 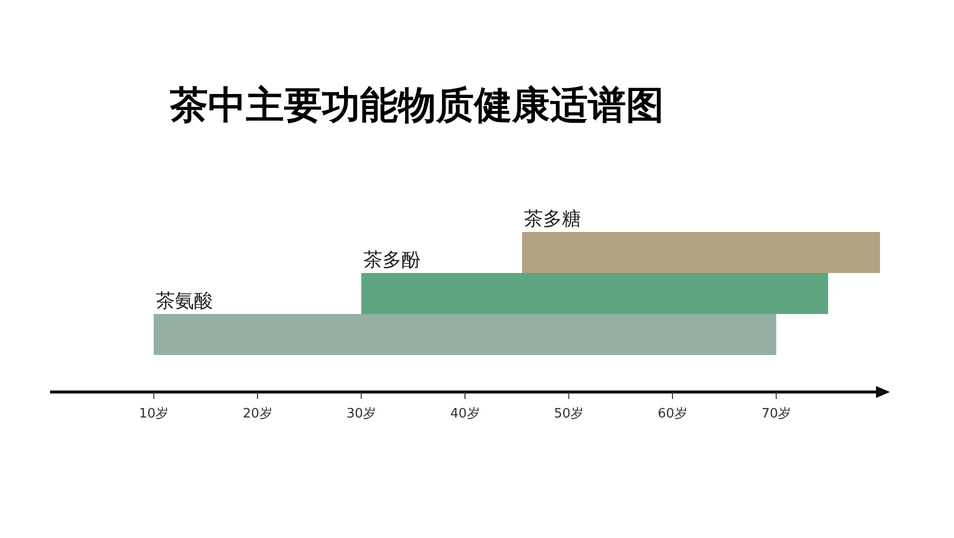 I want to click on annotation: 茶多酚, so click(x=391, y=260).